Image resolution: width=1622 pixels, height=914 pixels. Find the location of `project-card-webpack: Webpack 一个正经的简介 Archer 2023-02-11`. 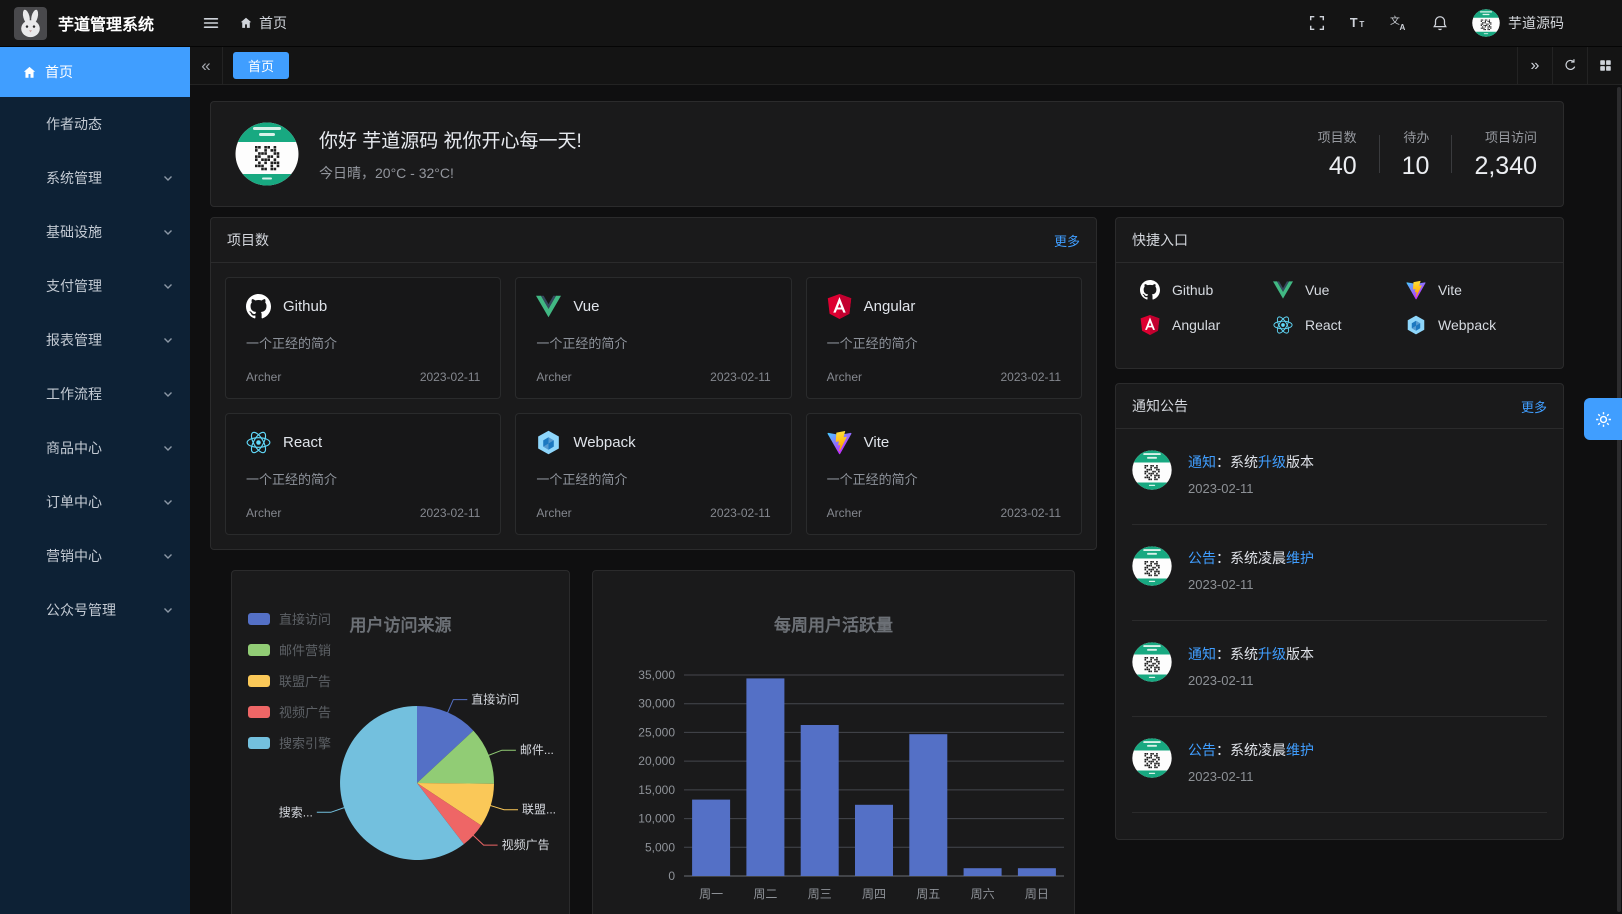

project-card-webpack: Webpack 一个正经的简介 Archer 2023-02-11 is located at coordinates (653, 474).